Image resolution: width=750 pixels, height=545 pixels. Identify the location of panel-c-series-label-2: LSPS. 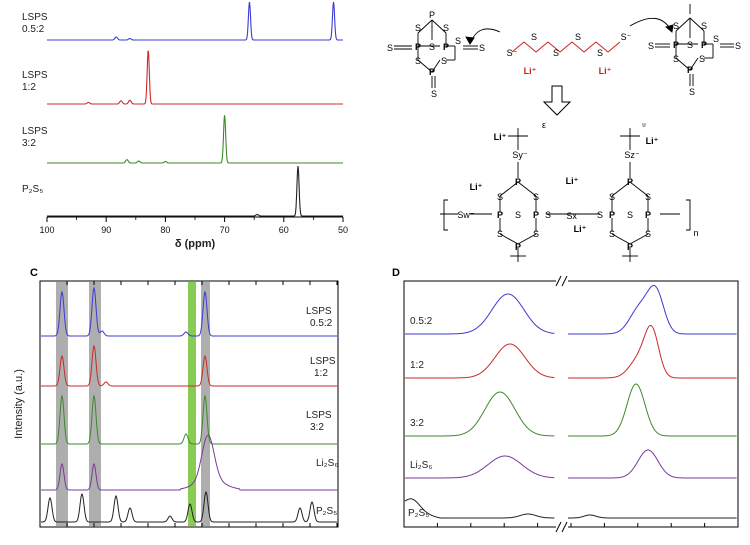
(319, 415).